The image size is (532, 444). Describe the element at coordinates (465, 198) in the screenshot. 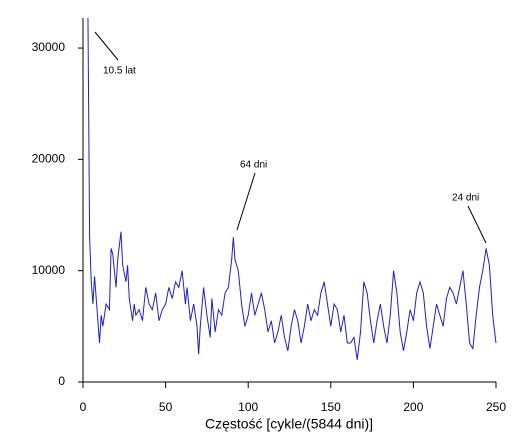

I see `annotation: 24 dni` at that location.